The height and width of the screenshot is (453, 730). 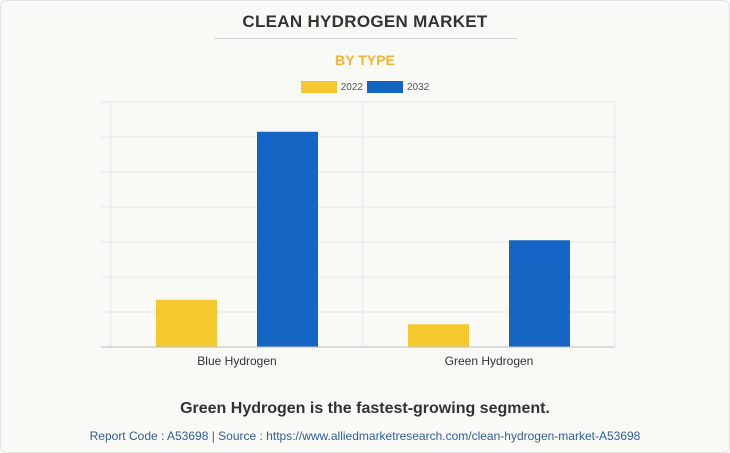 What do you see at coordinates (287, 239) in the screenshot?
I see `bar-blue-hydrogen-2032` at bounding box center [287, 239].